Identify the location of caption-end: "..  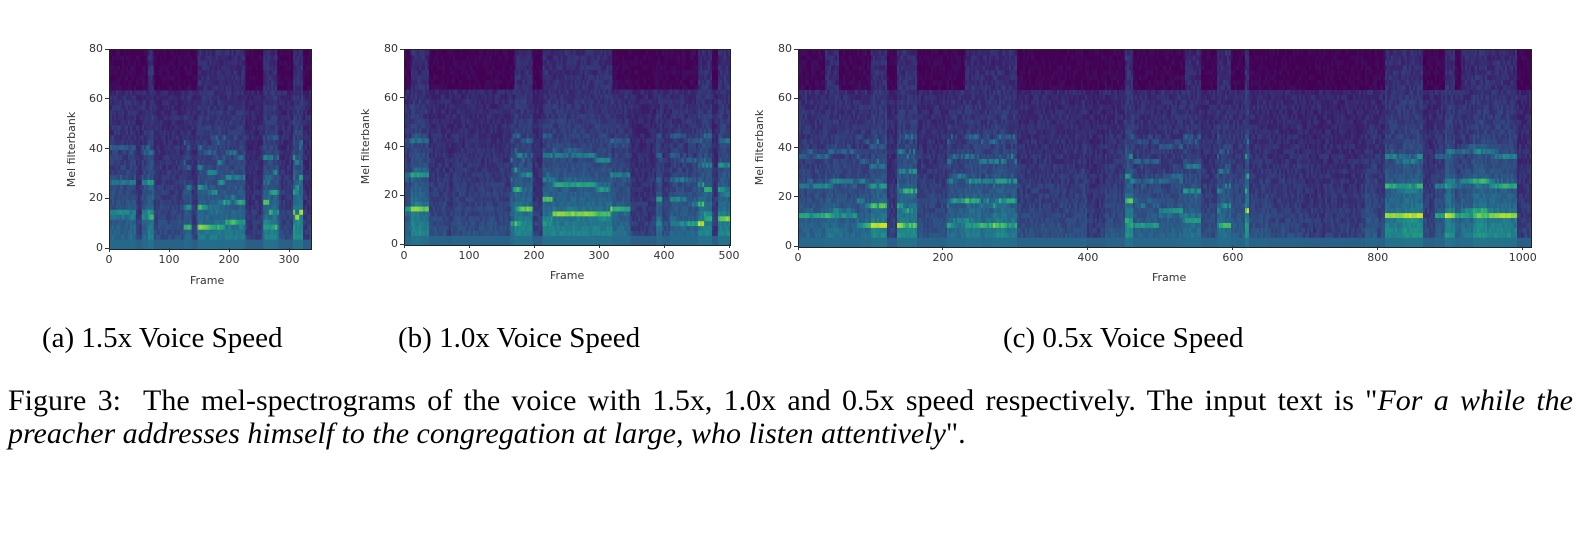
(956, 433).